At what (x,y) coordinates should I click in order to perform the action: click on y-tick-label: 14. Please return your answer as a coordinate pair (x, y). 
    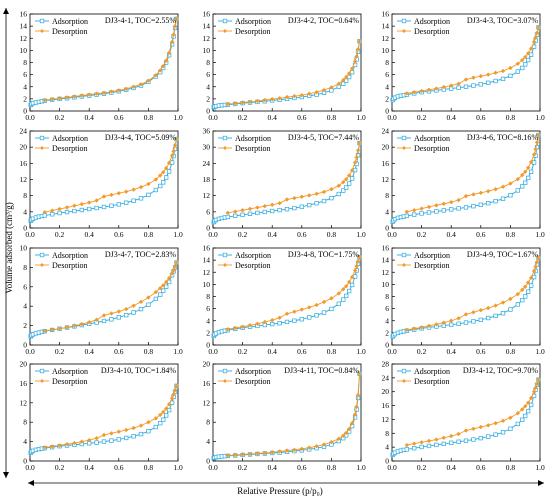
    Looking at the image, I should click on (386, 26).